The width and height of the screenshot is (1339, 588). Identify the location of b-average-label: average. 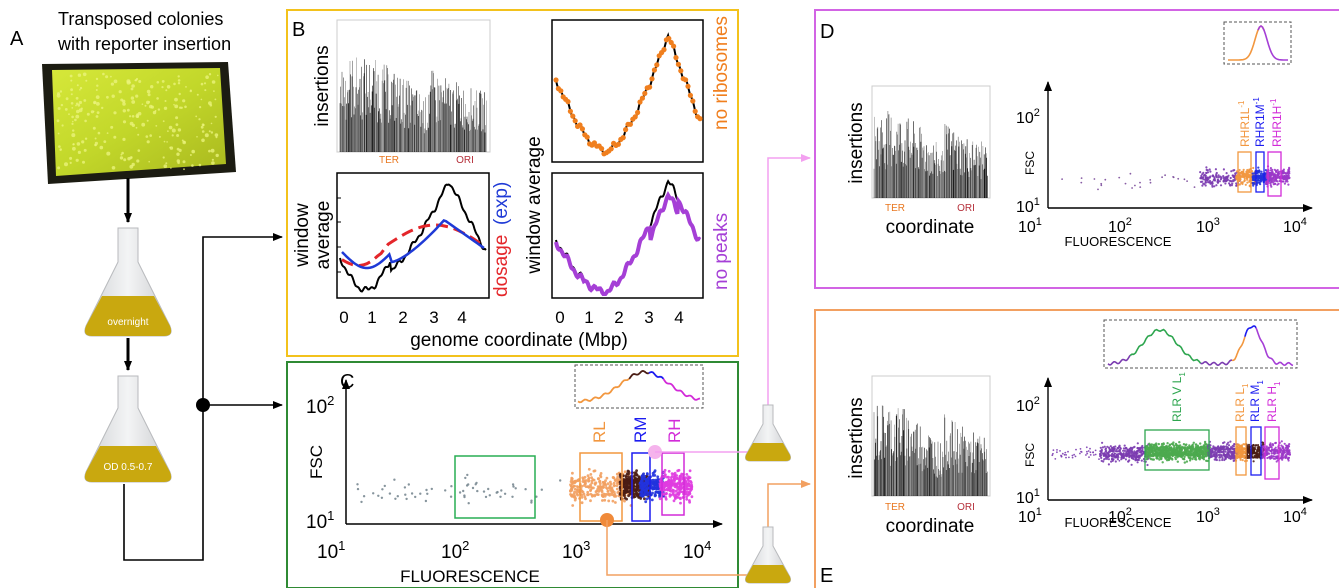
(323, 235).